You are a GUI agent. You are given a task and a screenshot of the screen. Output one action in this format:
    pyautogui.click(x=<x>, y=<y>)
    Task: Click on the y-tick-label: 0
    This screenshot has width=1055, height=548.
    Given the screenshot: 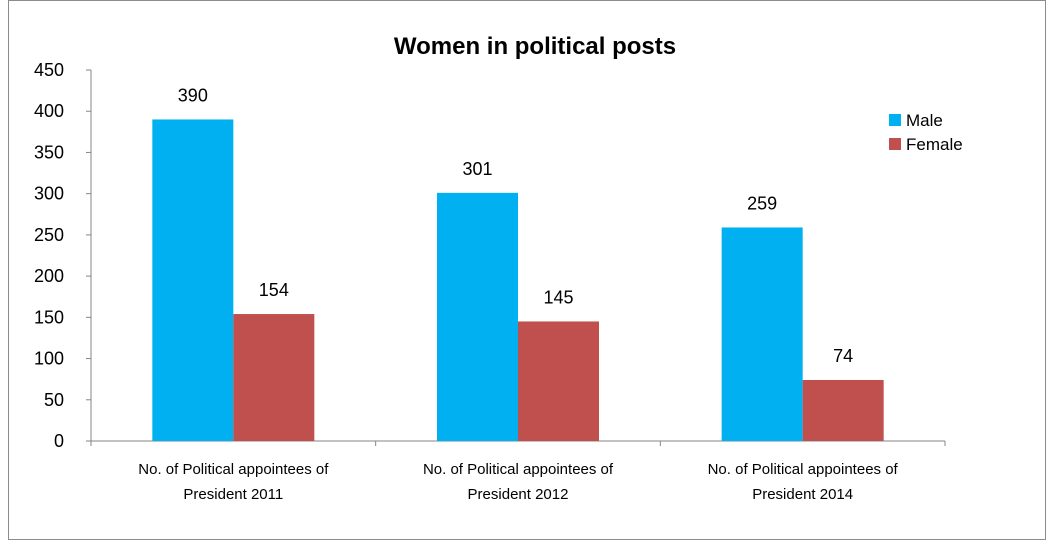 What is the action you would take?
    pyautogui.click(x=59, y=441)
    